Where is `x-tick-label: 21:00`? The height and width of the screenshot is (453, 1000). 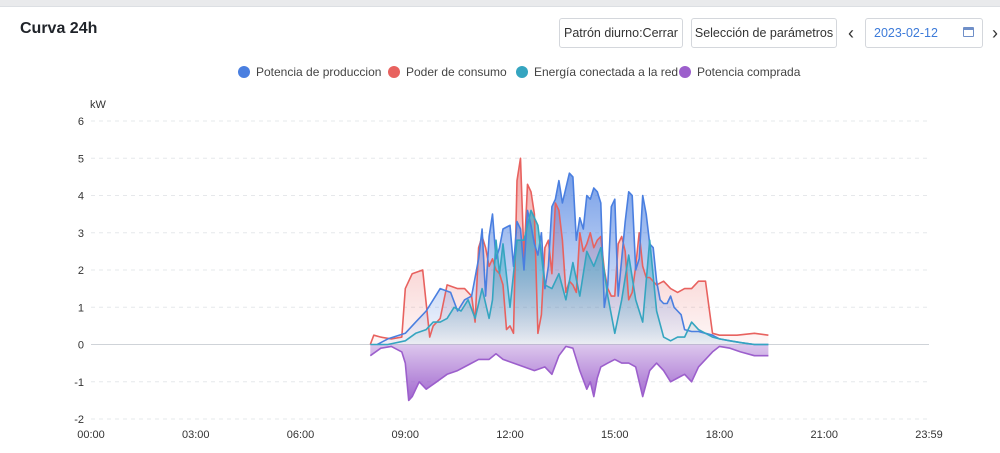 x-tick-label: 21:00 is located at coordinates (824, 435).